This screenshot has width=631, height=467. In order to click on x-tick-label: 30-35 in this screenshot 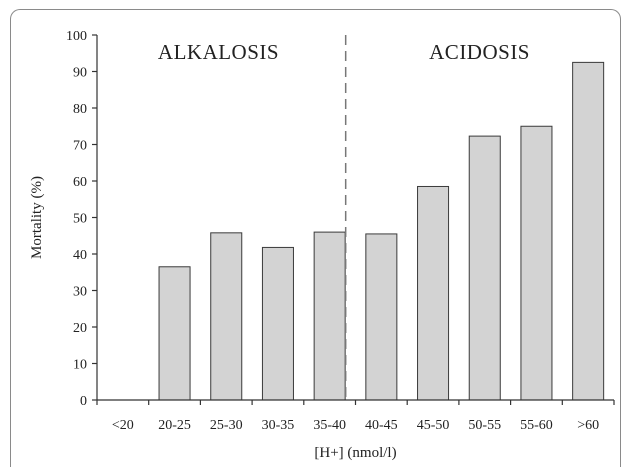, I will do `click(278, 425)`.